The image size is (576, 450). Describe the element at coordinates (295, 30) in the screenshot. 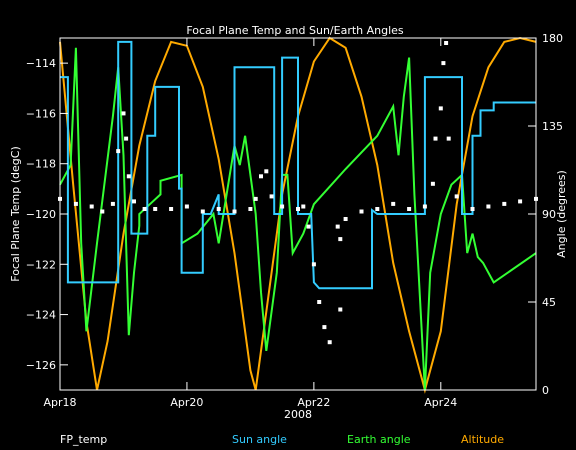

I see `chart-title: Focal Plane Temp and Sun/Earth Angles` at that location.